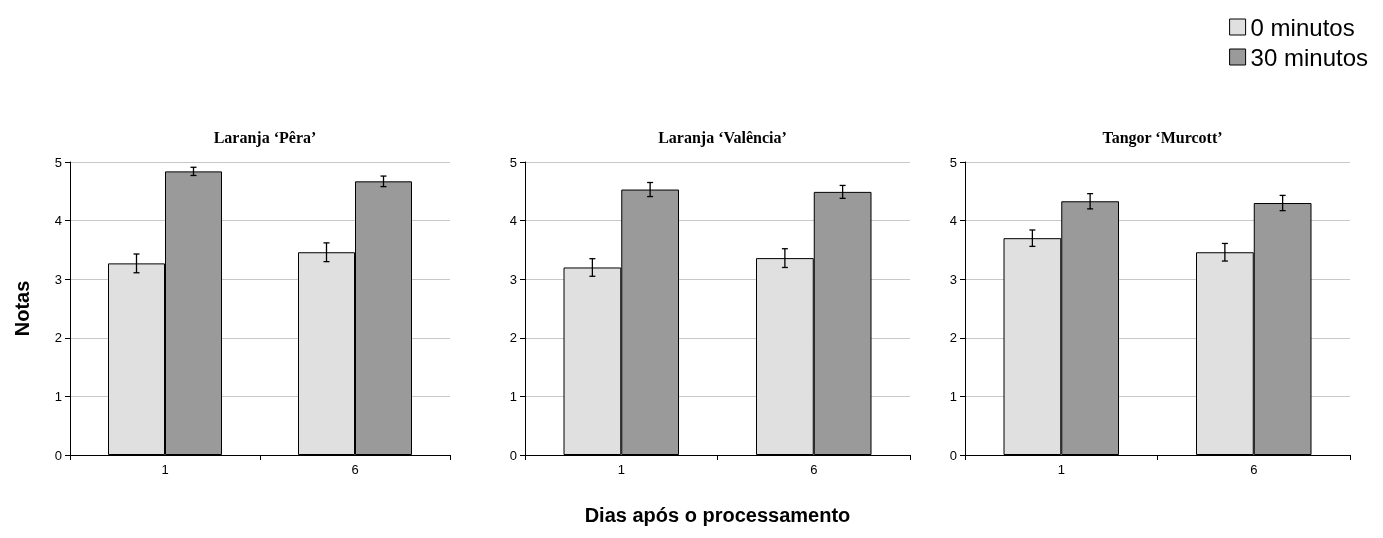 Image resolution: width=1383 pixels, height=538 pixels. I want to click on x-axis-title: Dias após o processamento, so click(717, 515).